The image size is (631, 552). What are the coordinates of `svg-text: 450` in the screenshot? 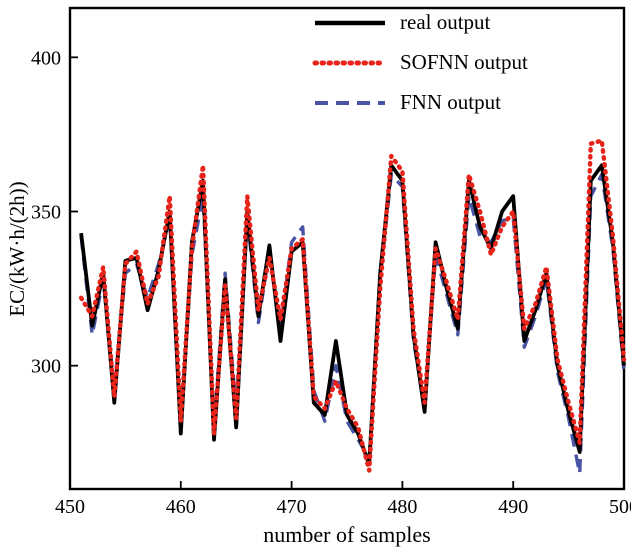 It's located at (70, 507).